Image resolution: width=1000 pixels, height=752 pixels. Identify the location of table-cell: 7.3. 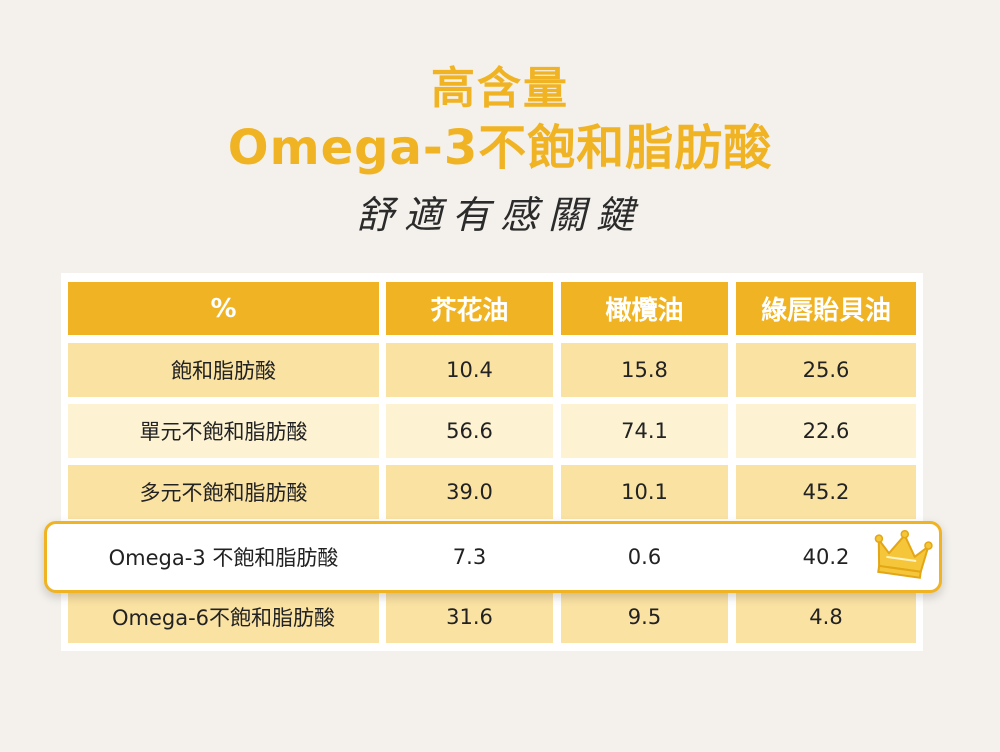
(469, 557).